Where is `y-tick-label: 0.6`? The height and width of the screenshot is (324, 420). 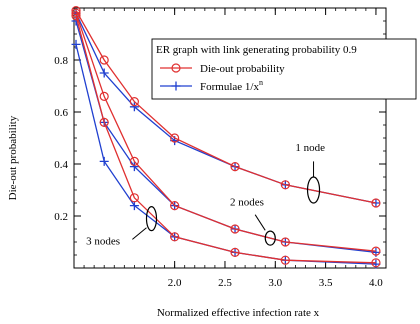
y-tick-label: 0.6 is located at coordinates (61, 113).